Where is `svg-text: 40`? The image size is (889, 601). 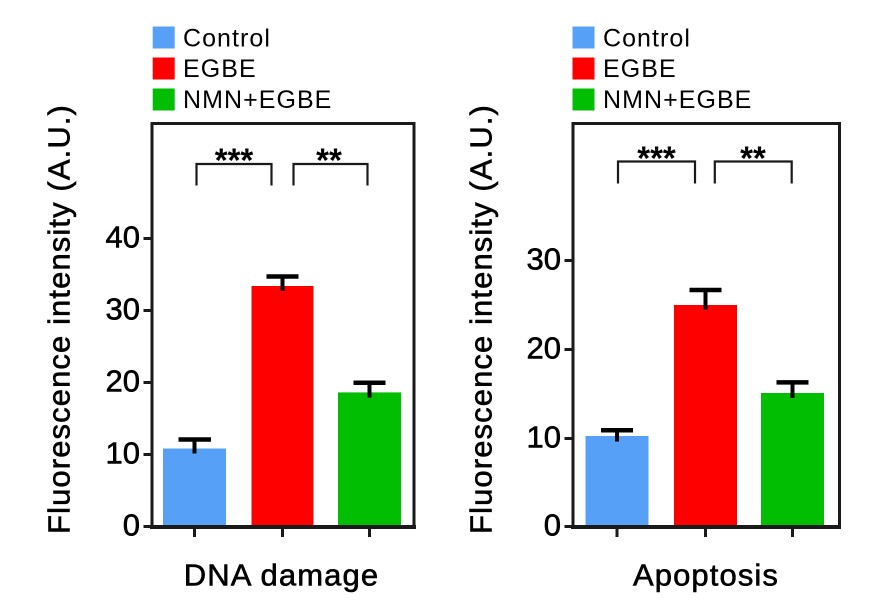
svg-text: 40 is located at coordinates (123, 237).